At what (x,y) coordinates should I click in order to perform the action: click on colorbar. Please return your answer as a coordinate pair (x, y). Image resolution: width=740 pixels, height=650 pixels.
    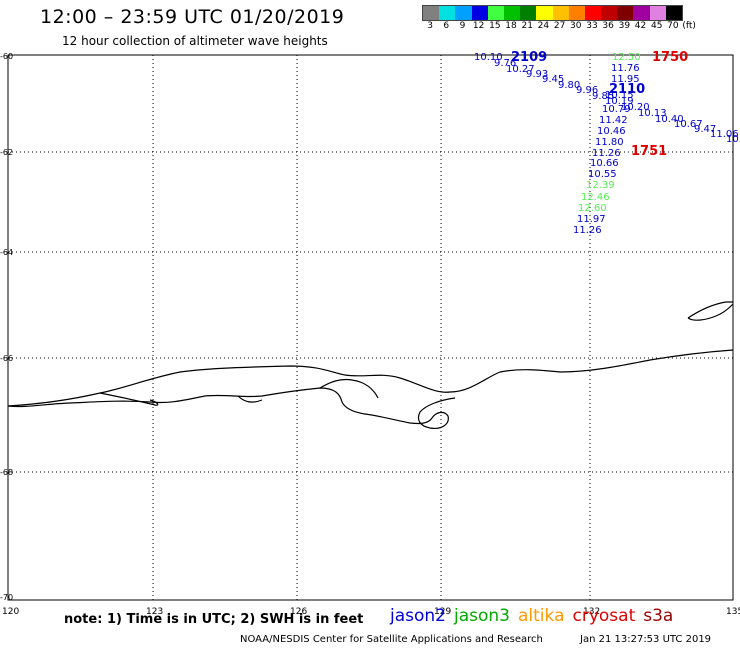
    Looking at the image, I should click on (552, 13).